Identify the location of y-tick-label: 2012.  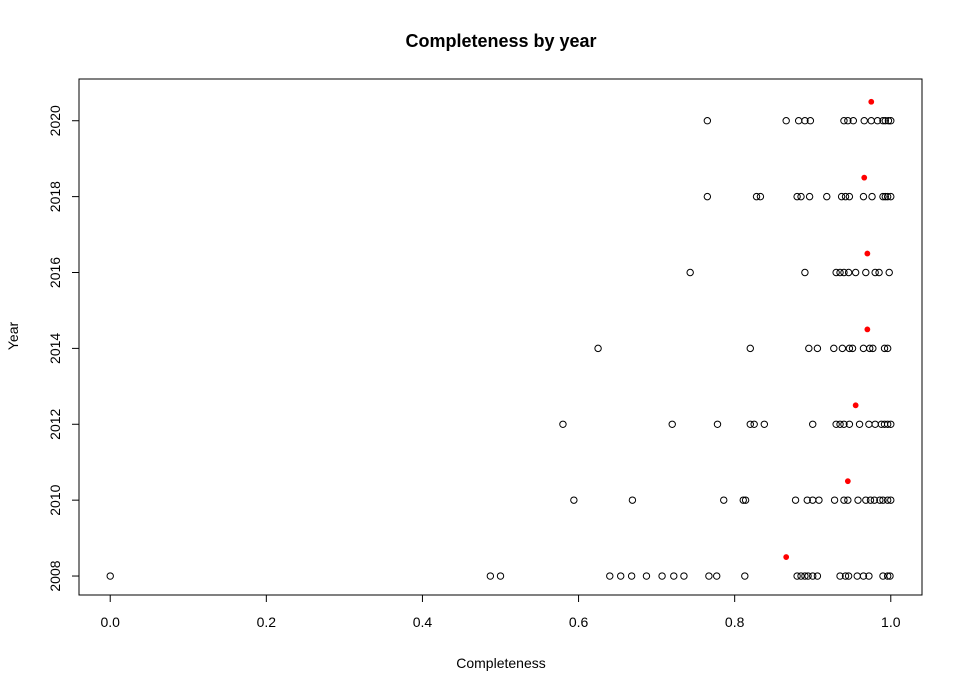
(55, 423).